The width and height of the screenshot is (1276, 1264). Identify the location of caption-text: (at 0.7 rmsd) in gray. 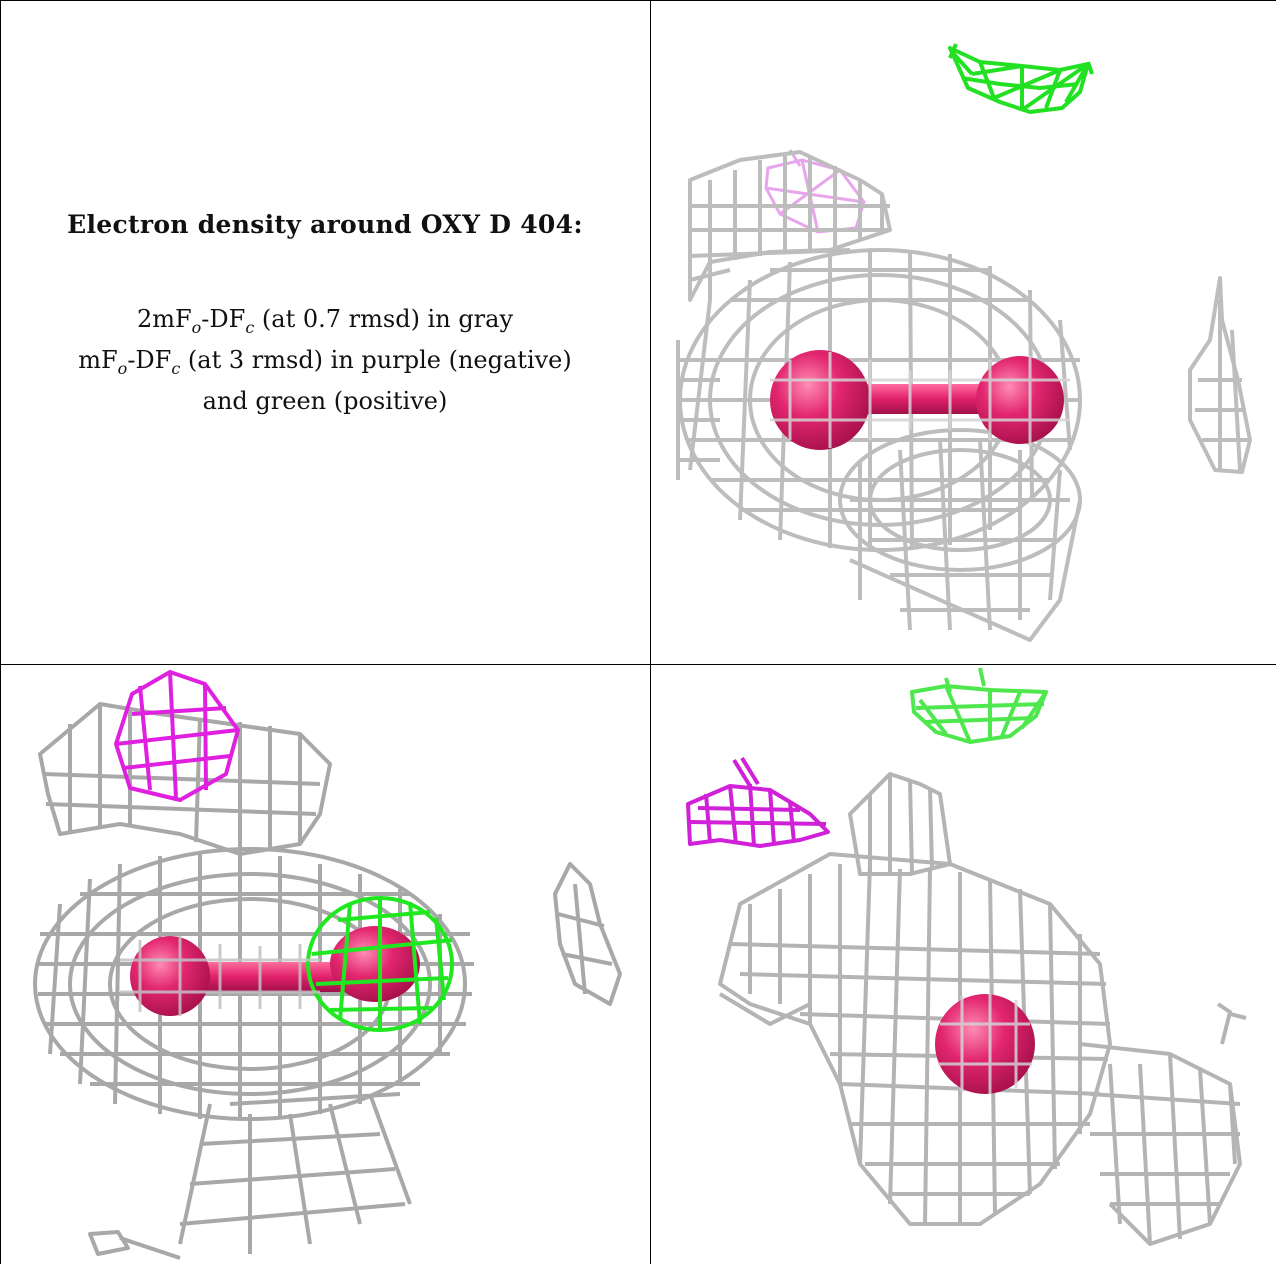
(384, 319).